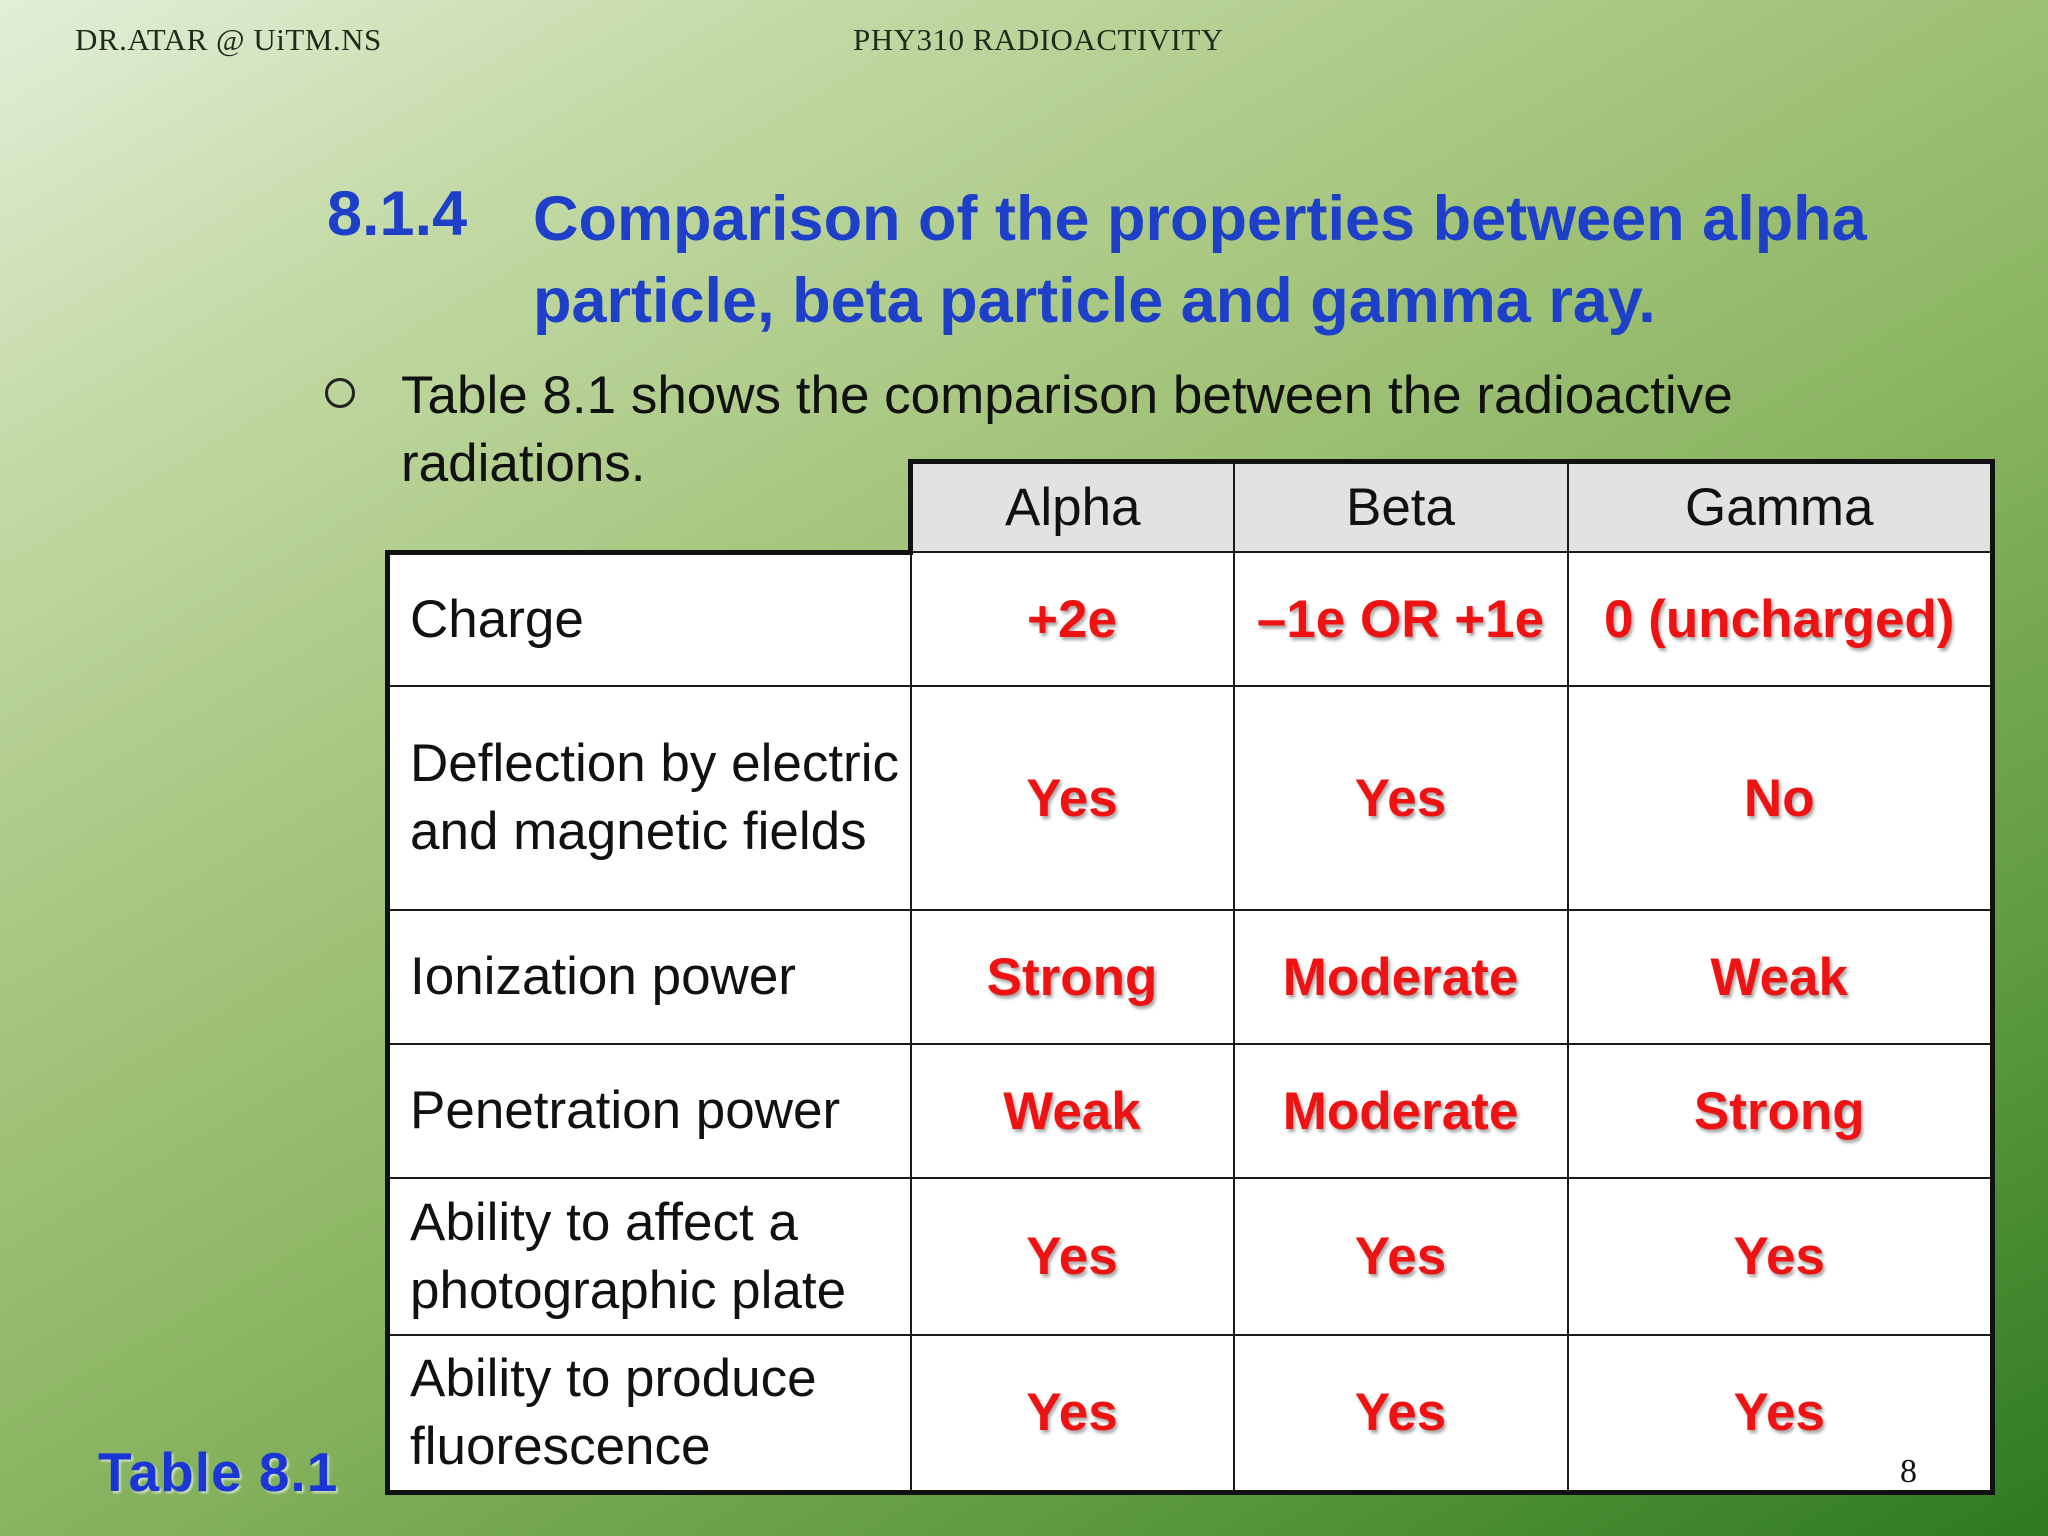 The image size is (2048, 1536). Describe the element at coordinates (1908, 1471) in the screenshot. I see `page-number: 8` at that location.